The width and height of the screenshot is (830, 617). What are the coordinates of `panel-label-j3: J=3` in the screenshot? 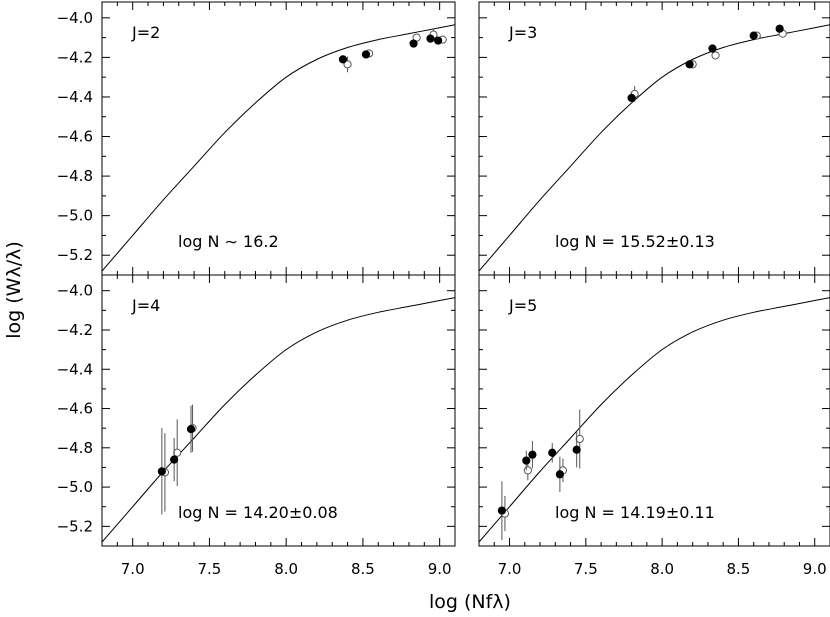 It's located at (522, 32).